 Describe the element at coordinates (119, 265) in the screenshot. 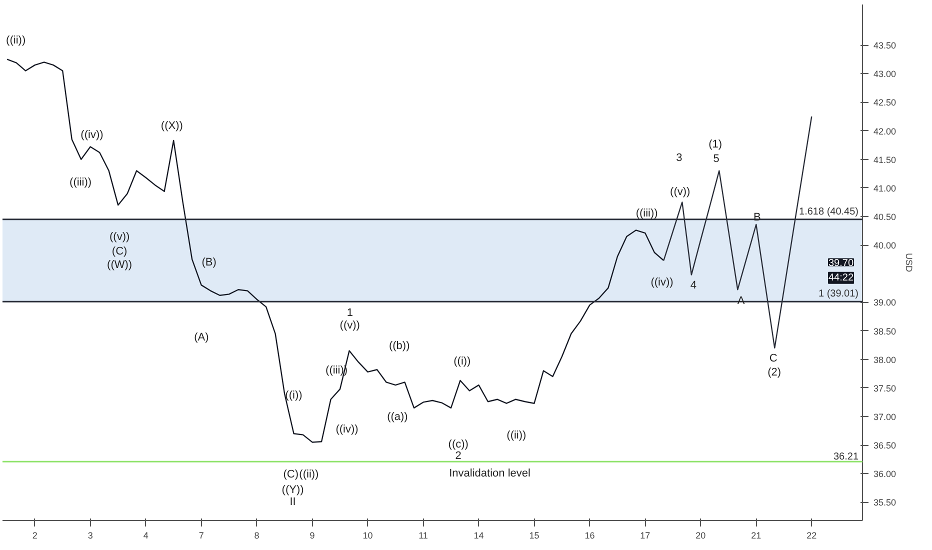

I see `annotation: ((W))` at that location.